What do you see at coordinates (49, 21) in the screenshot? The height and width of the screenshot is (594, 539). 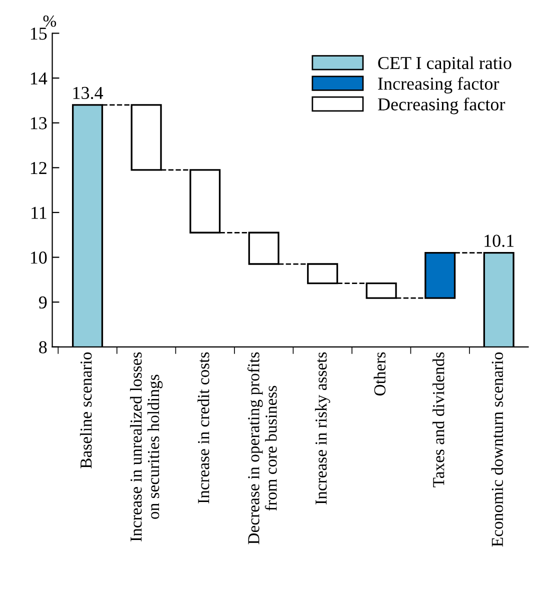 I see `y-axis-title: %` at bounding box center [49, 21].